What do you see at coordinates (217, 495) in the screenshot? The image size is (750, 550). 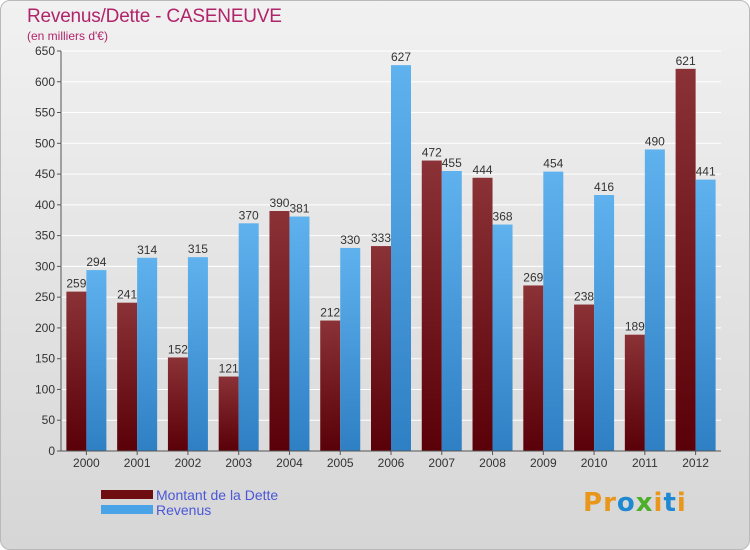 I see `legend-label-dette: Montant de la Dette` at bounding box center [217, 495].